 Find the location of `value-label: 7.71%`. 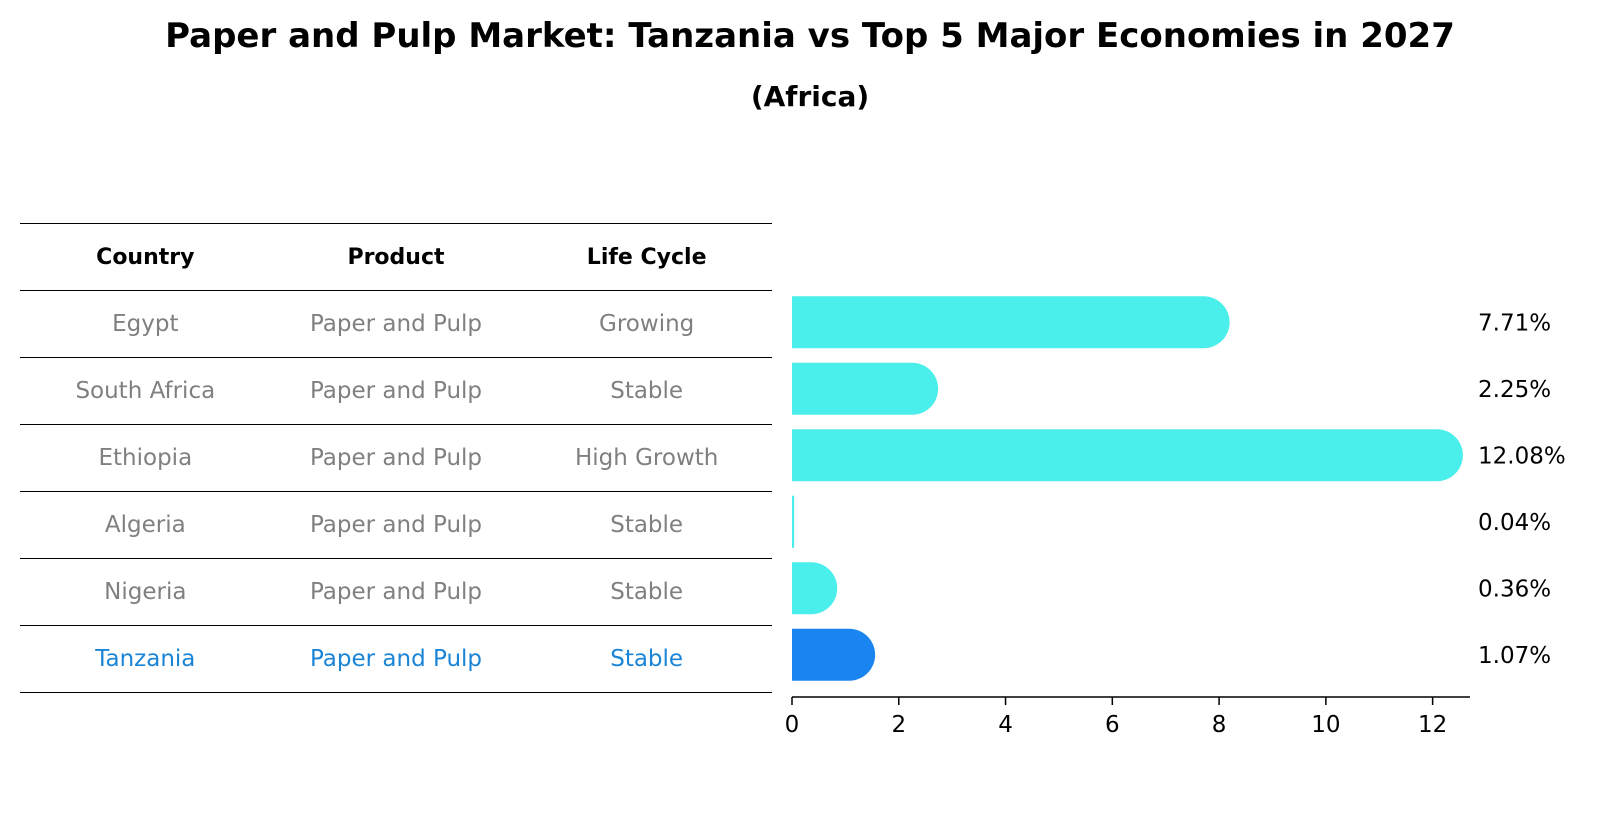

value-label: 7.71% is located at coordinates (1514, 323).